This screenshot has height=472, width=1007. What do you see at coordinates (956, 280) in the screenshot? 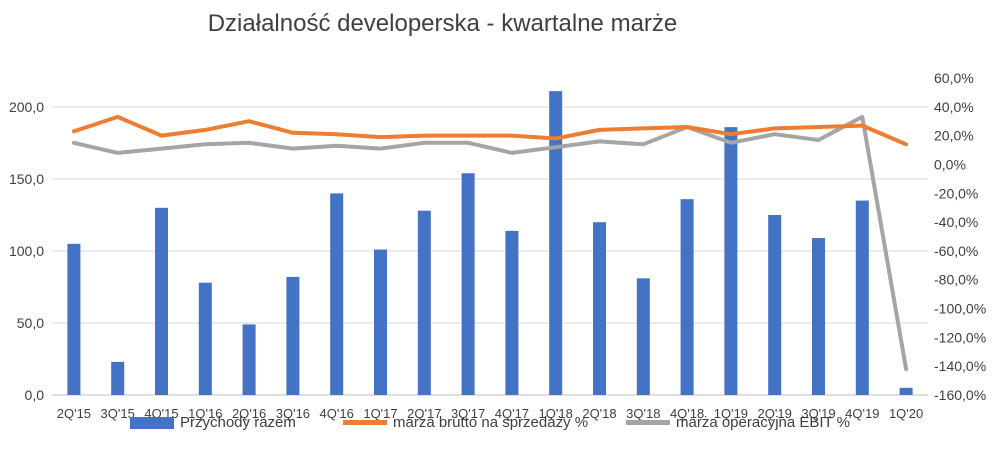
I see `y-right-tick-label: -80,0%` at bounding box center [956, 280].